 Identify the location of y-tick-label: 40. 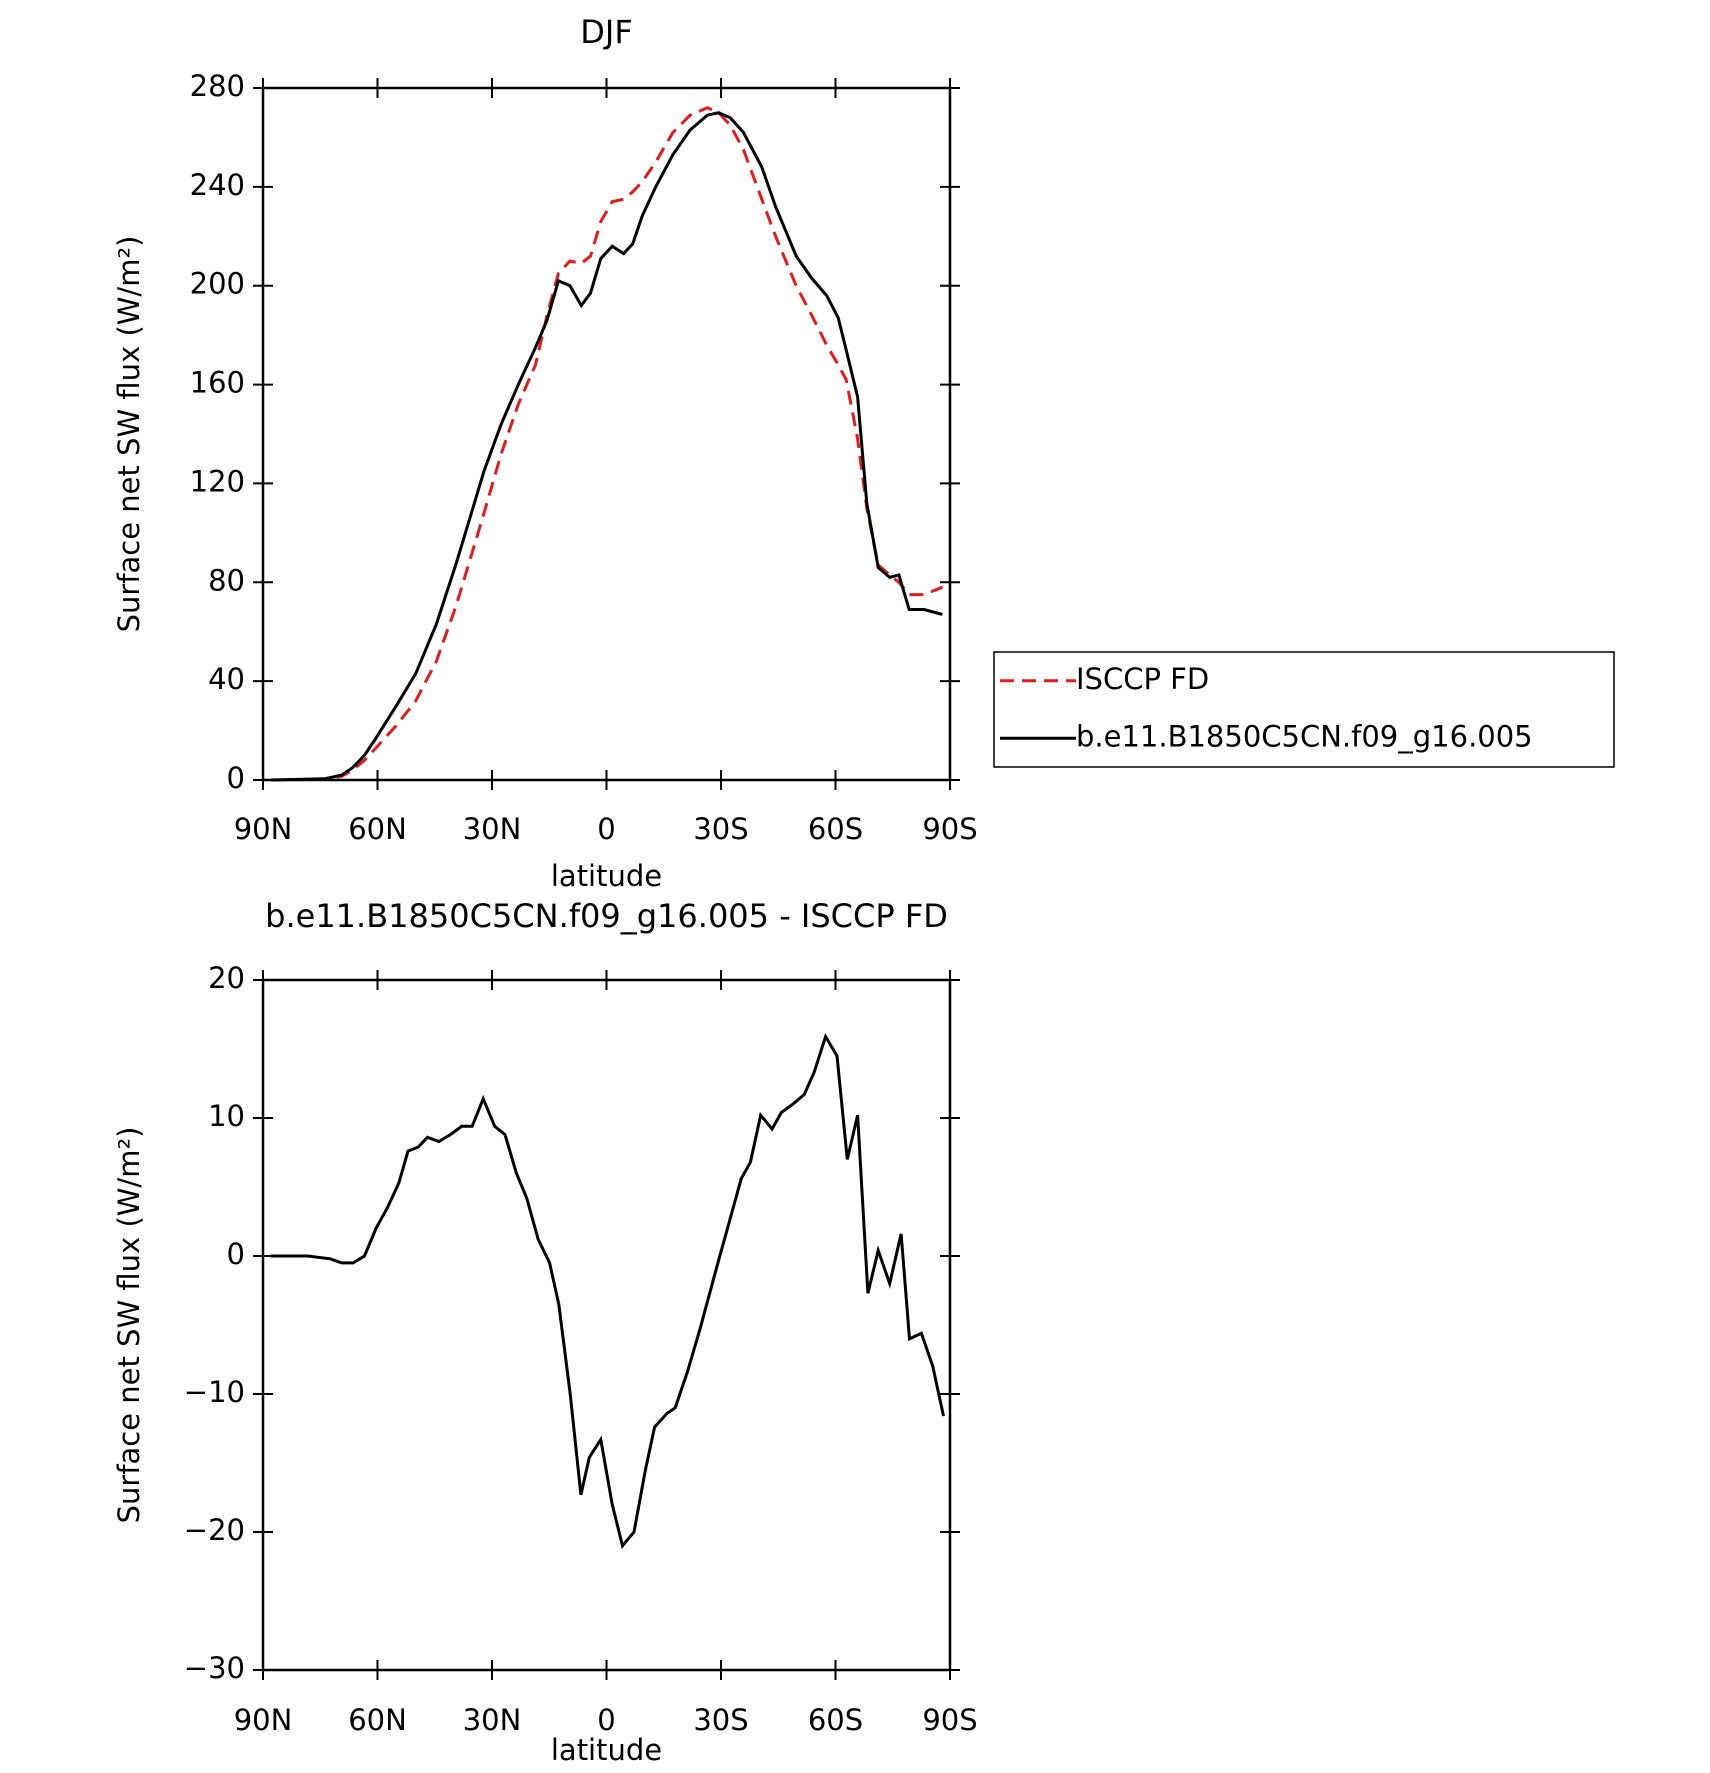
(226, 679).